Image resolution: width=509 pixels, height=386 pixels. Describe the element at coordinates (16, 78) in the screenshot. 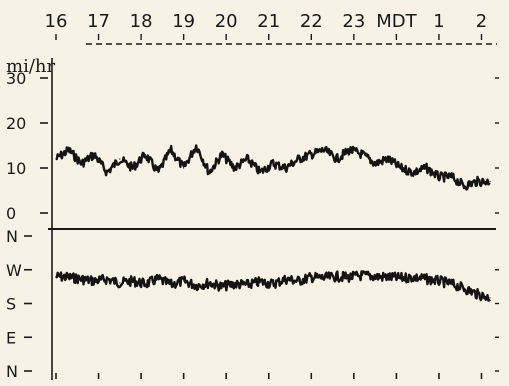

I see `speed-tick-label: 30` at that location.